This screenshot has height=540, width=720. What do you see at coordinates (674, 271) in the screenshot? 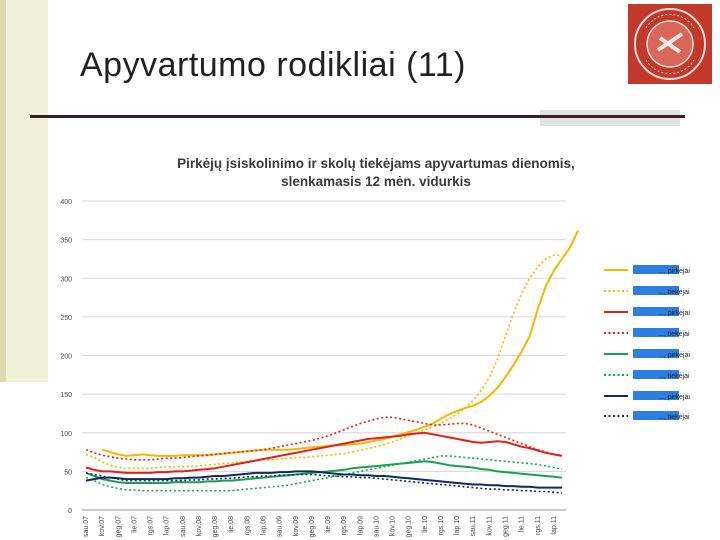
I see `legend-label-1: ..., pirkėjai` at bounding box center [674, 271].